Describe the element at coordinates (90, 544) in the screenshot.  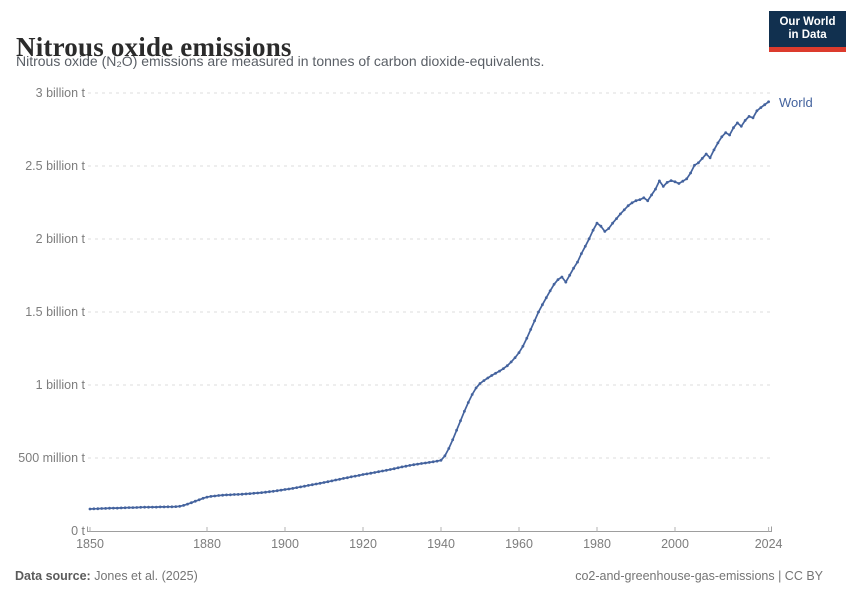
I see `x-tick-label: 1850` at that location.